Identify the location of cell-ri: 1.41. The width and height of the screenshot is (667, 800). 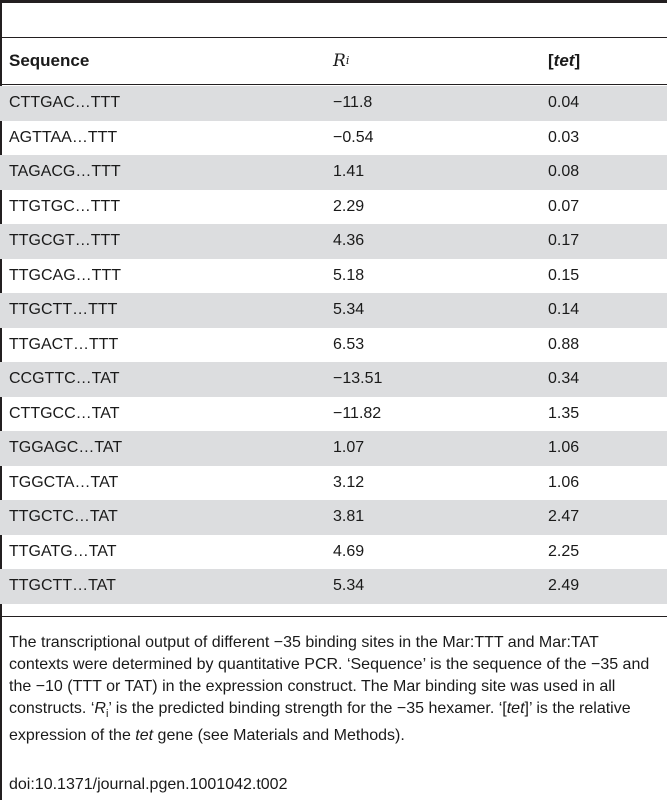
(349, 172).